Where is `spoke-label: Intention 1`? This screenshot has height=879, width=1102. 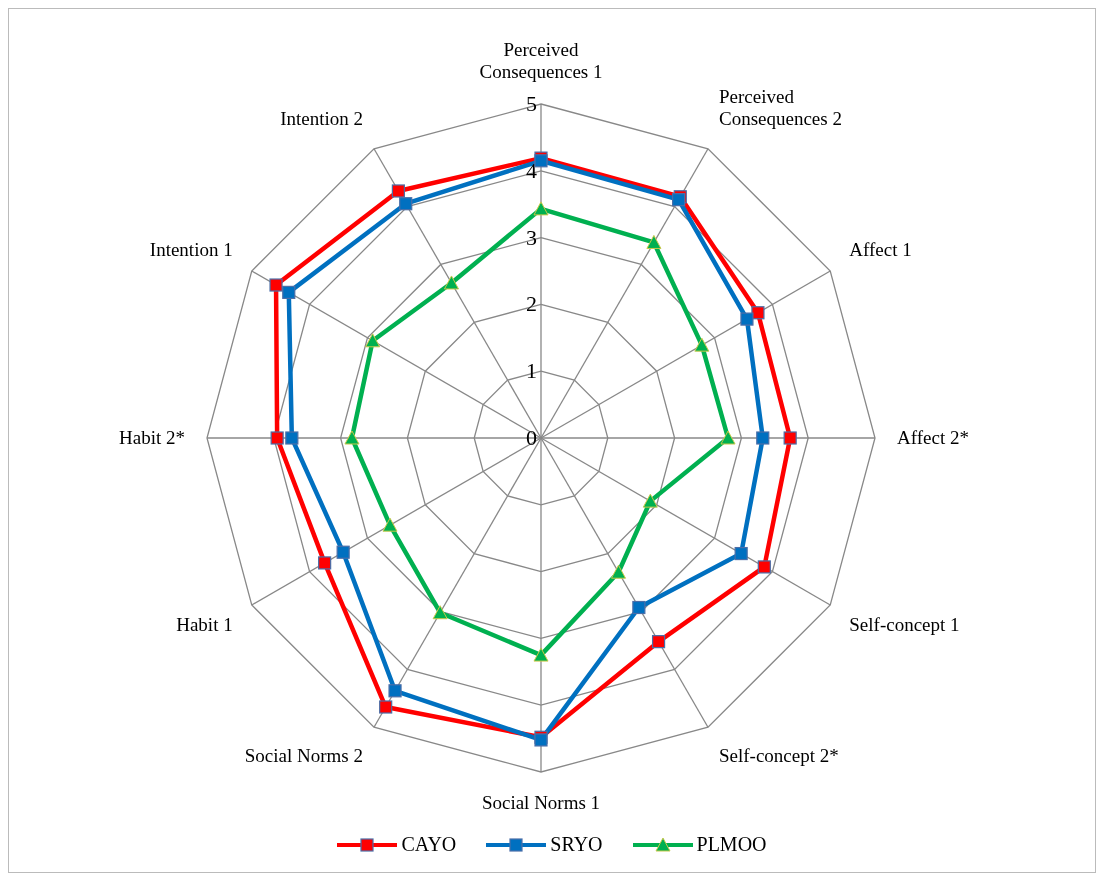
spoke-label: Intention 1 is located at coordinates (191, 249).